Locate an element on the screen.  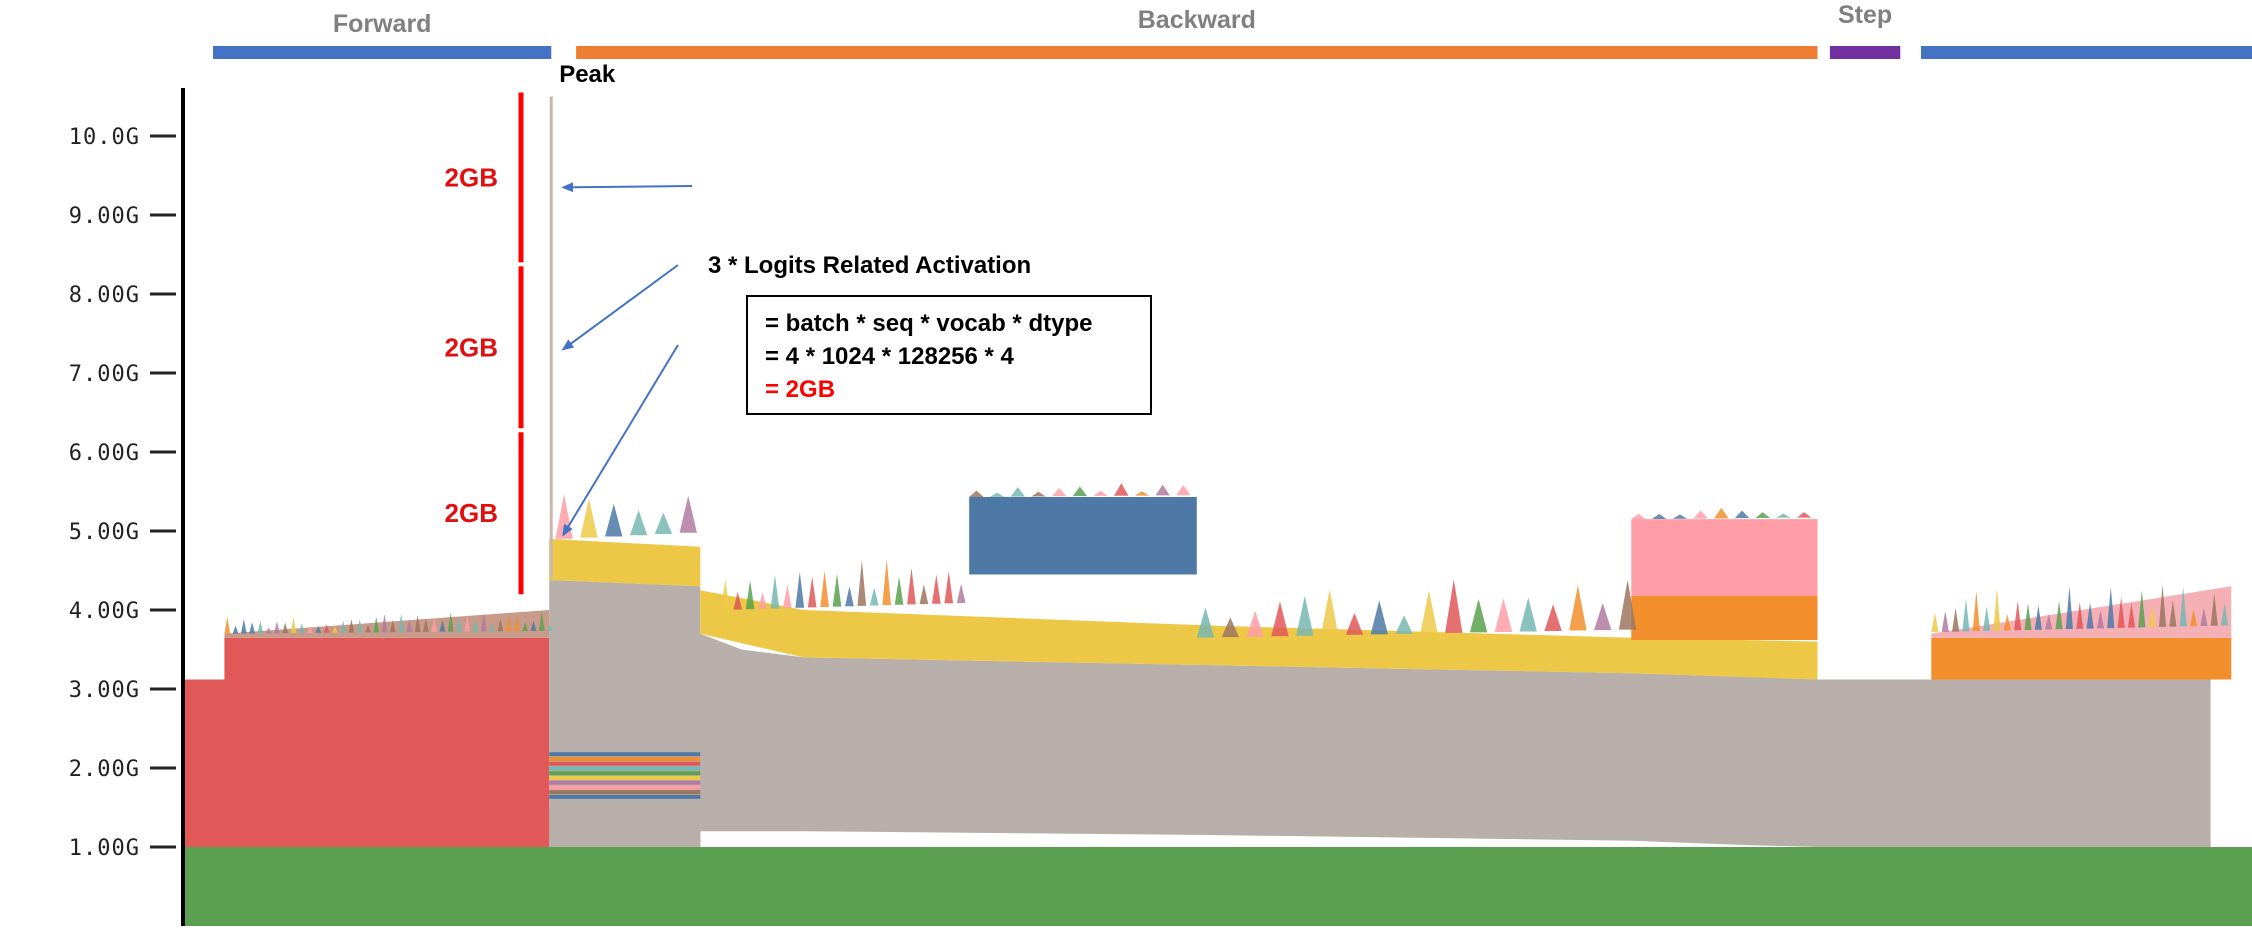
annotation-line: = 2GB is located at coordinates (800, 389).